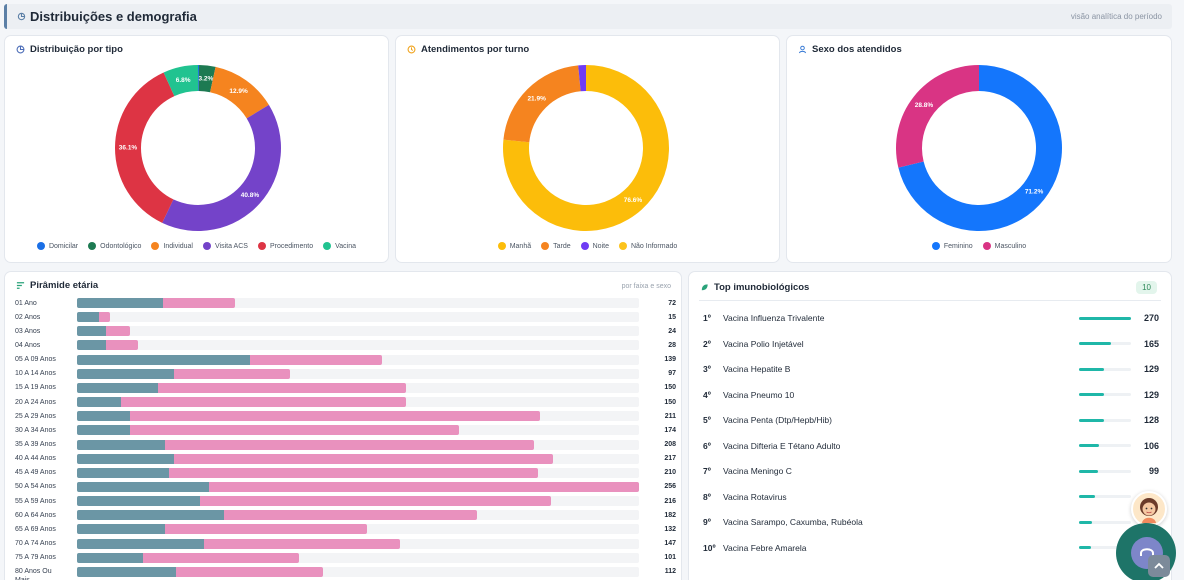 This screenshot has width=1184, height=580. Describe the element at coordinates (542, 104) in the screenshot. I see `donut-slice-tarde` at that location.